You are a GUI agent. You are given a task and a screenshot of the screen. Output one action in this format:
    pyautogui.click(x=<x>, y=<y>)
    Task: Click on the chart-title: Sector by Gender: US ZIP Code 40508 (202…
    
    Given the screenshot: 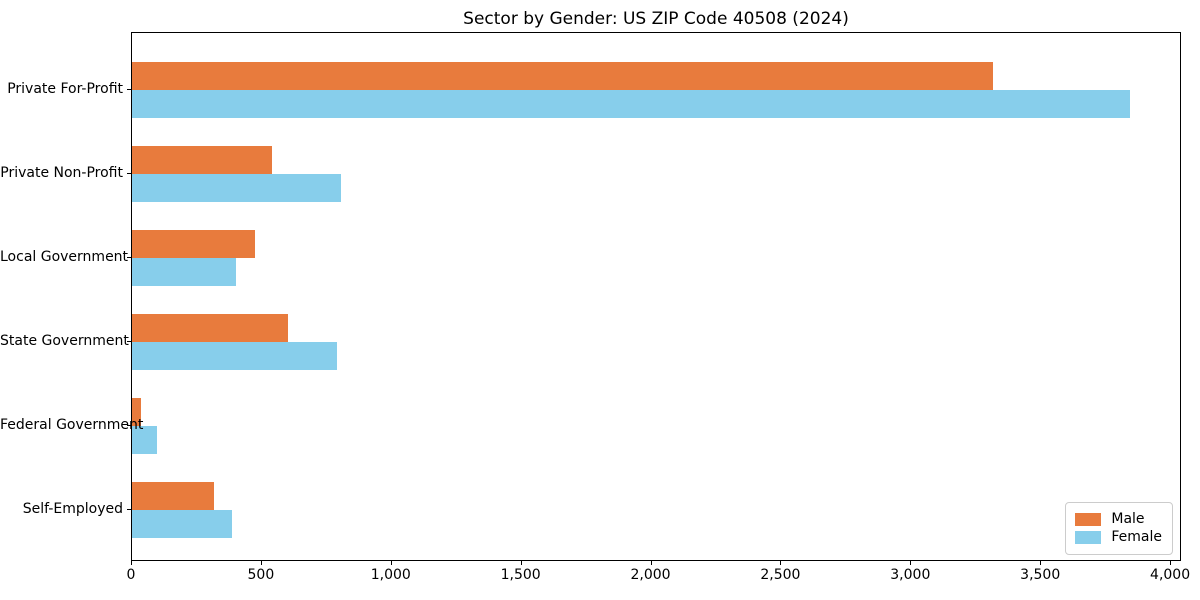 What is the action you would take?
    pyautogui.click(x=656, y=19)
    